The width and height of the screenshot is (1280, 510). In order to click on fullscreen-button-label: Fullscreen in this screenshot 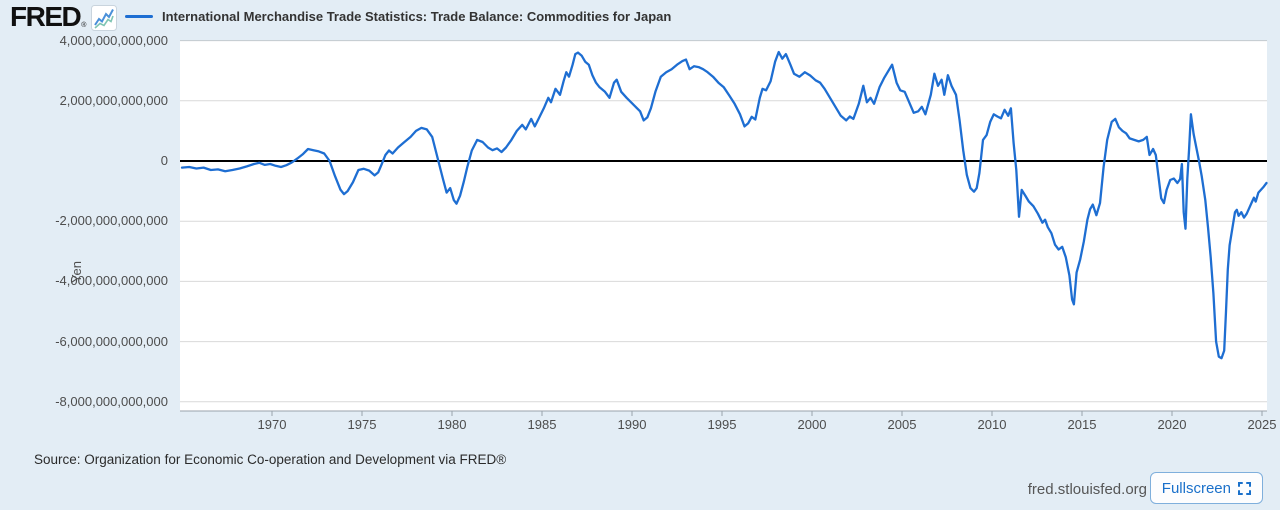, I will do `click(1196, 488)`.